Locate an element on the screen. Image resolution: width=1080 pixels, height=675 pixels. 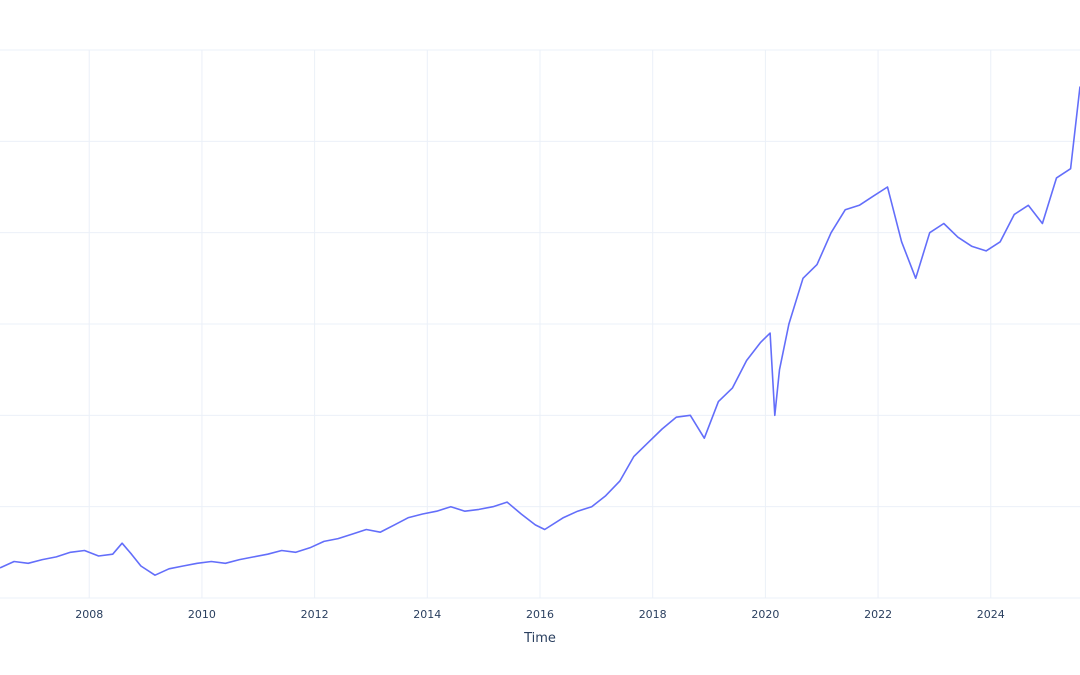
x-tick-label: 2014 is located at coordinates (427, 614).